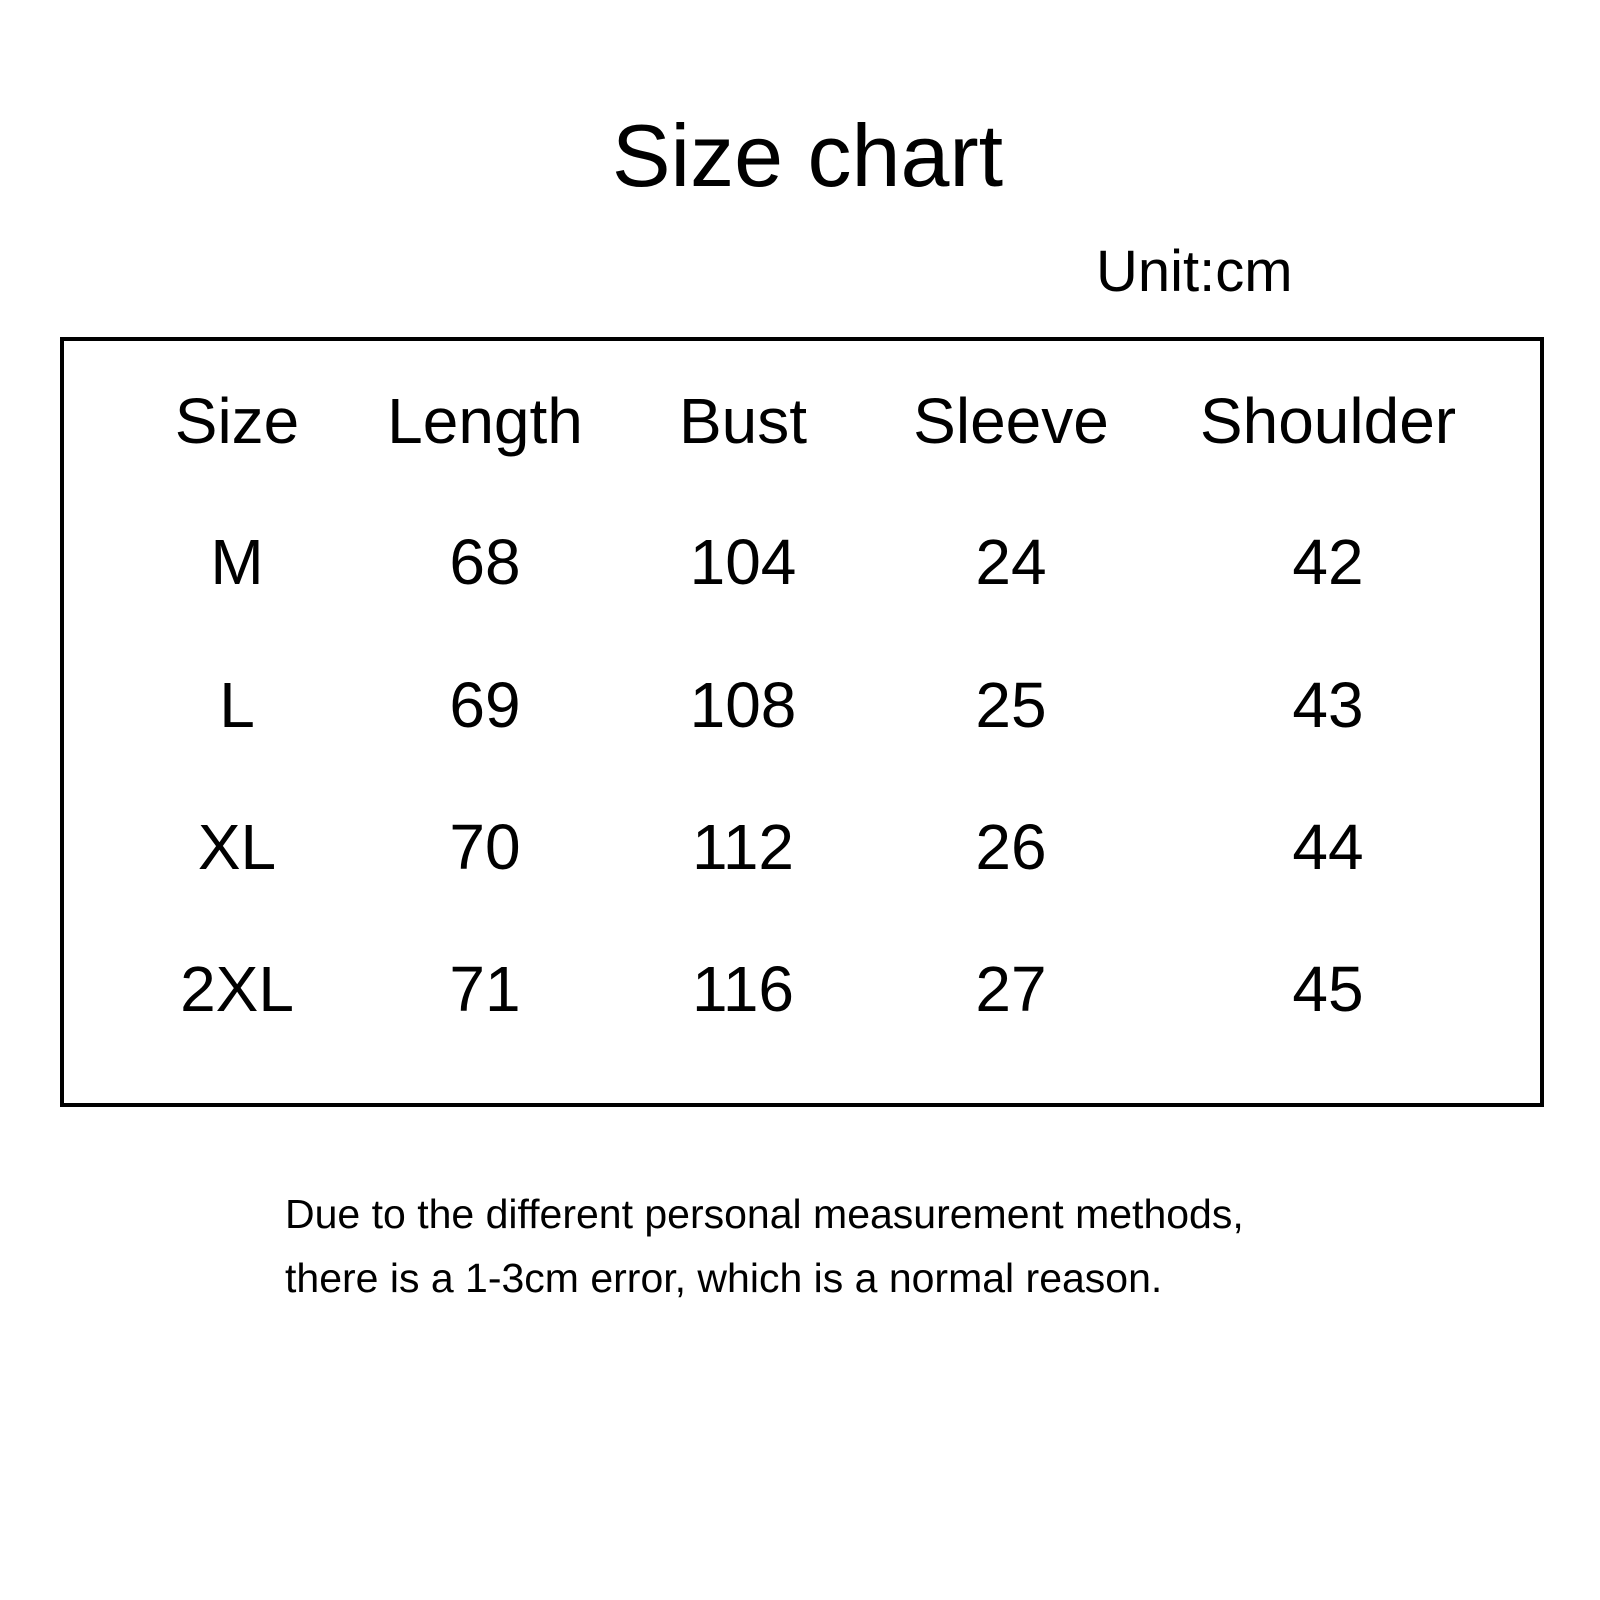  I want to click on measurement-cell: 68, so click(485, 562).